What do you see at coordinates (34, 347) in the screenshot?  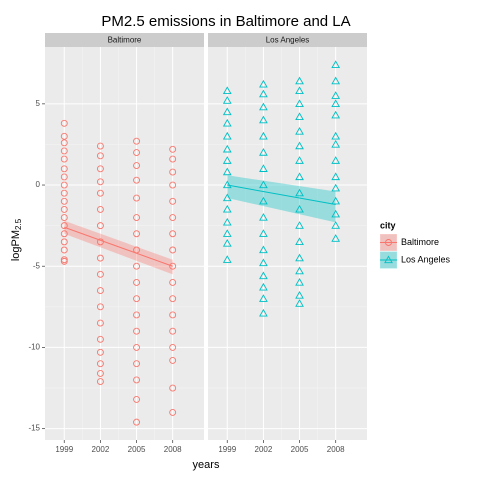 I see `y-tick-label: -10` at bounding box center [34, 347].